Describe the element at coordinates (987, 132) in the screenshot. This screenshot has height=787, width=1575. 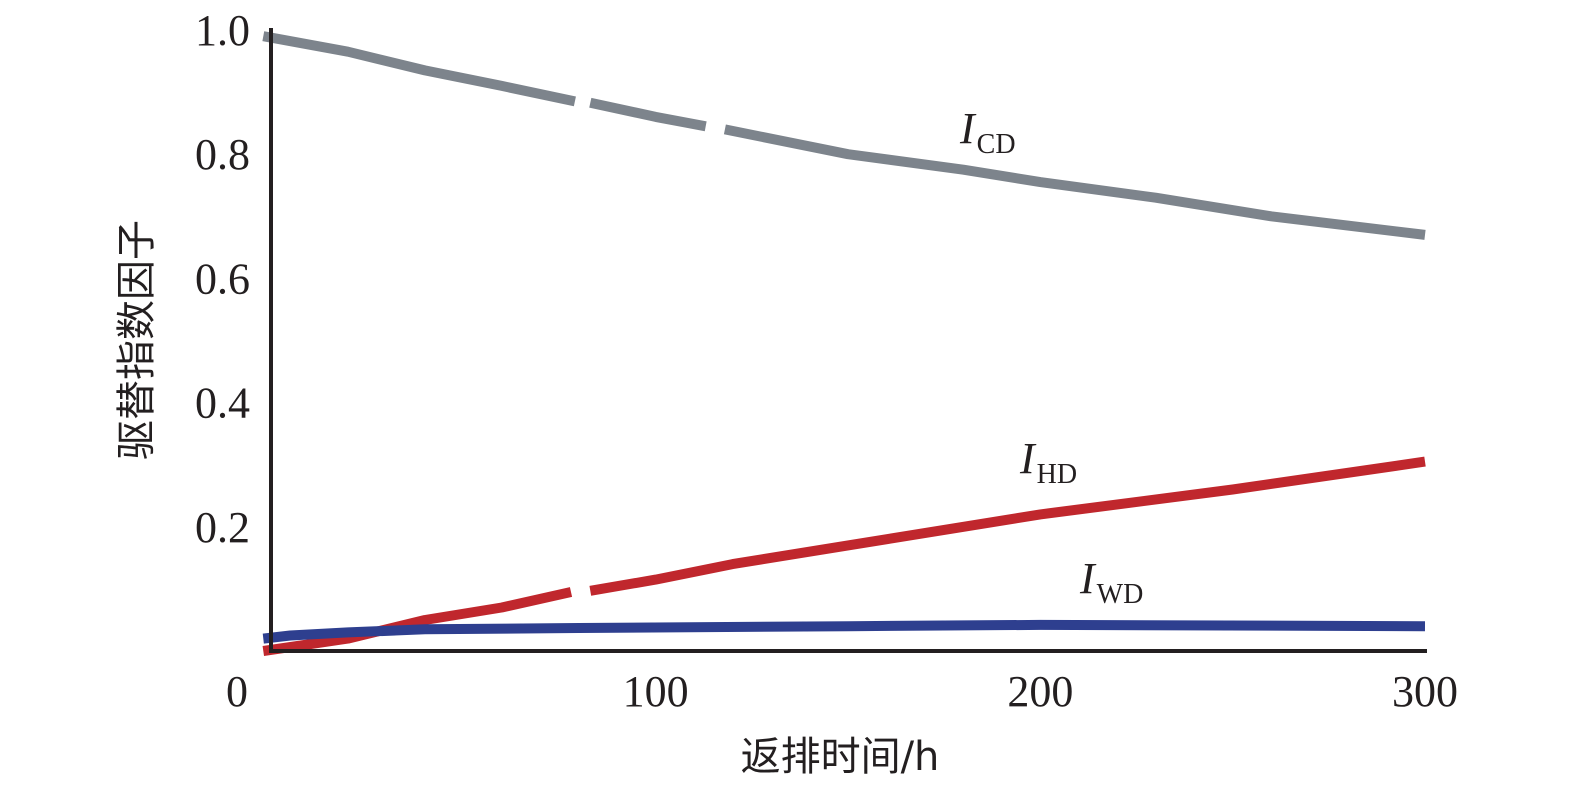
I see `series-label-icd: ICD` at that location.